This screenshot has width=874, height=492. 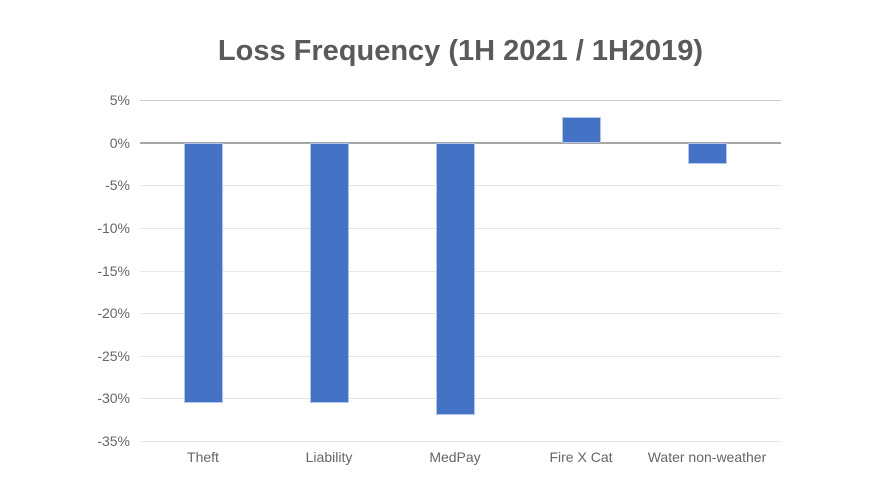 What do you see at coordinates (113, 313) in the screenshot?
I see `y-tick-label: -20%` at bounding box center [113, 313].